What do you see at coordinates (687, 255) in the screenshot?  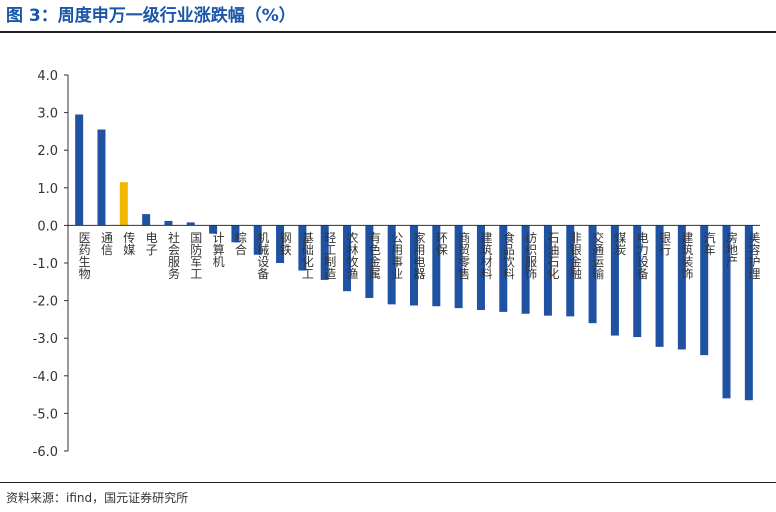 I see `x-tick-label: 建筑装饰` at bounding box center [687, 255].